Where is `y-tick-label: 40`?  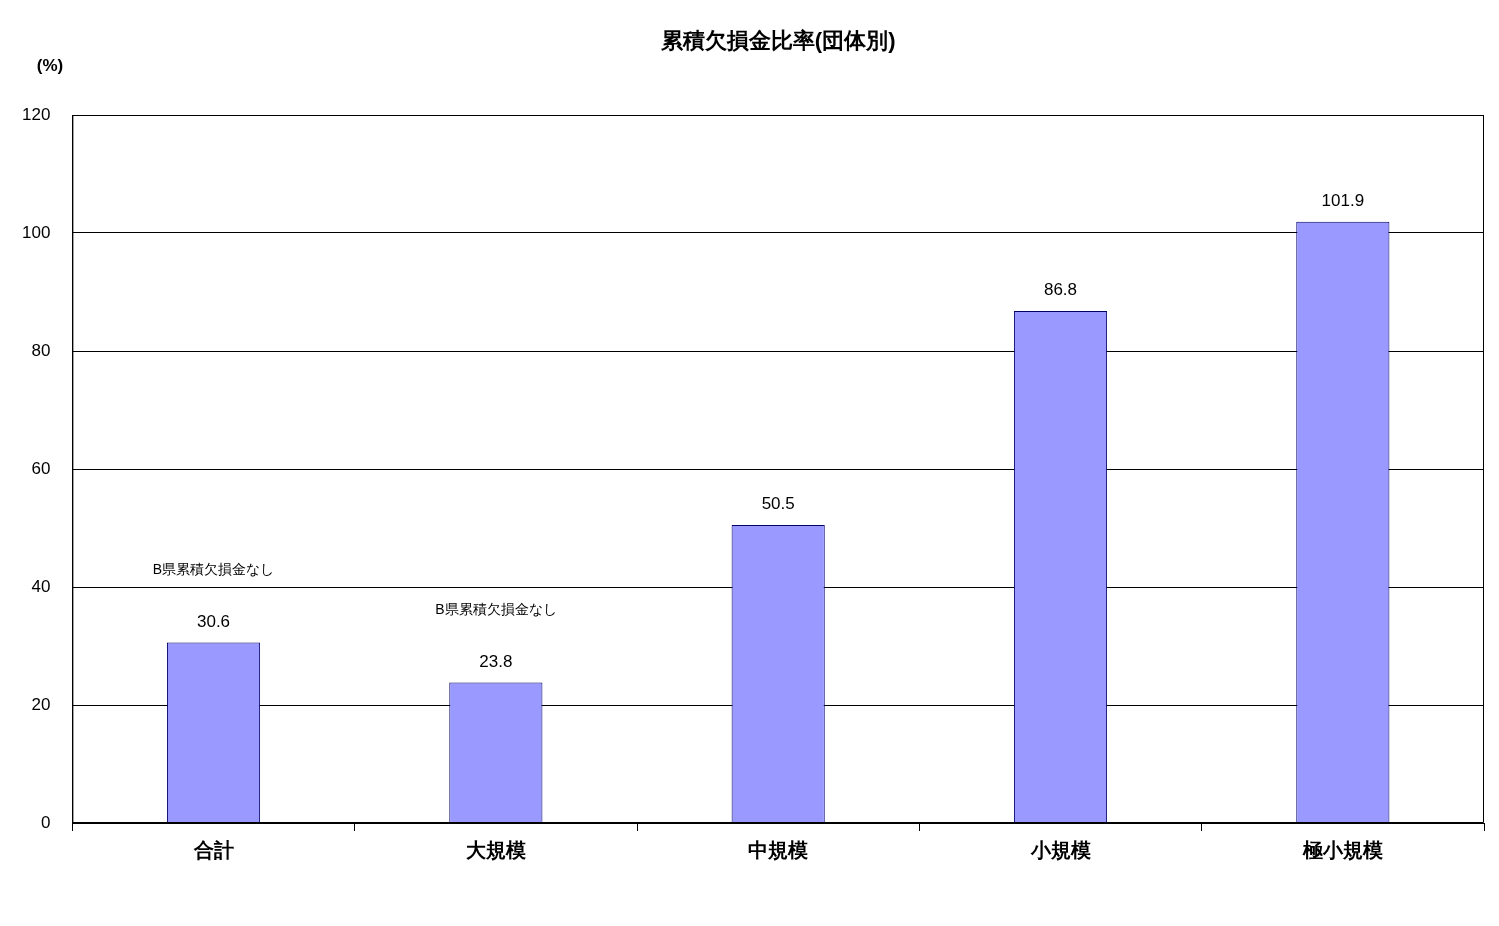
y-tick-label: 40 is located at coordinates (41, 586).